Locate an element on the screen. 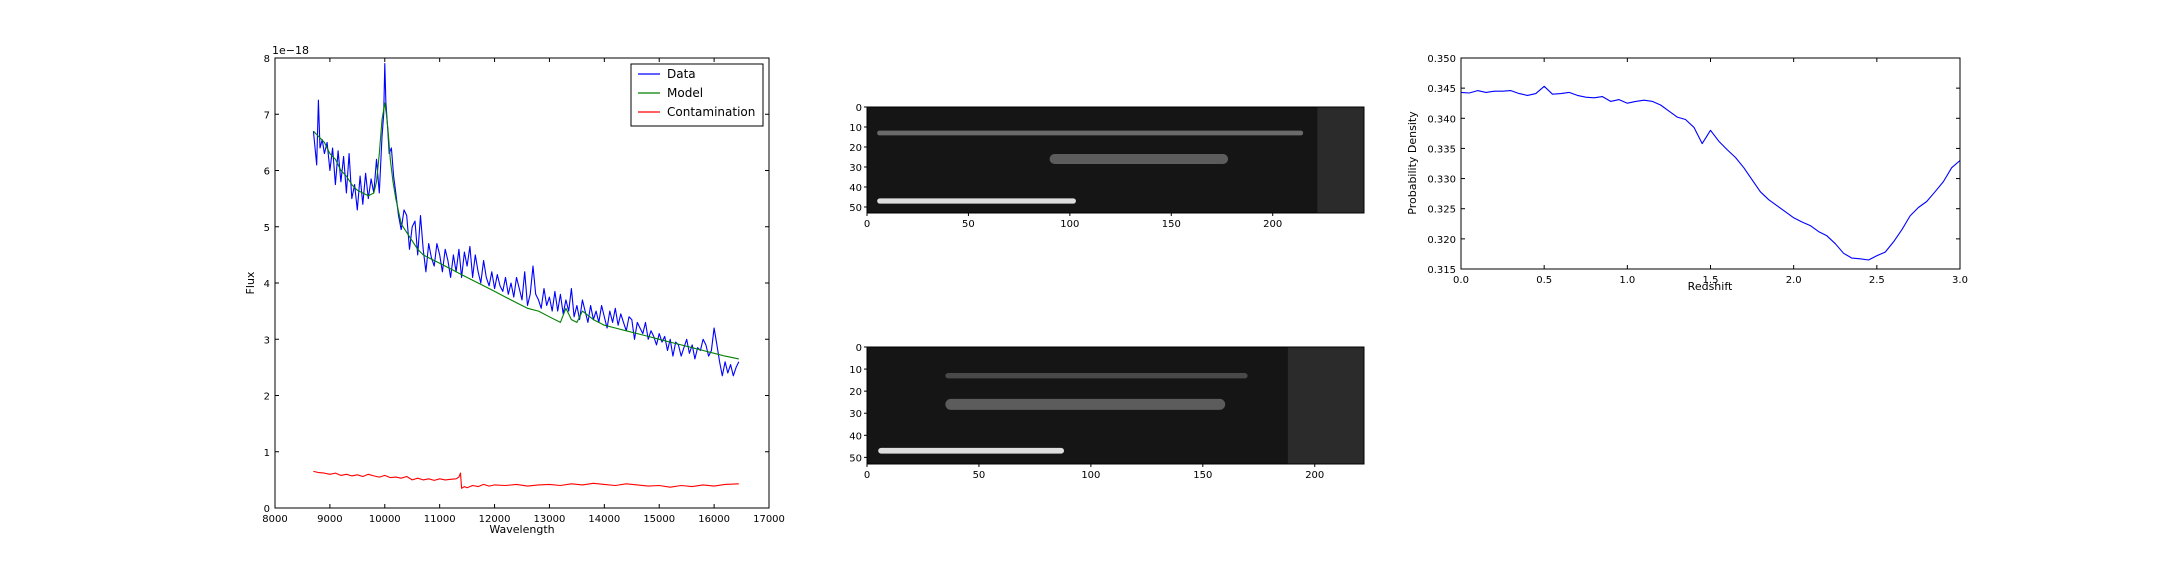  y-tick-label: 4 is located at coordinates (267, 284).